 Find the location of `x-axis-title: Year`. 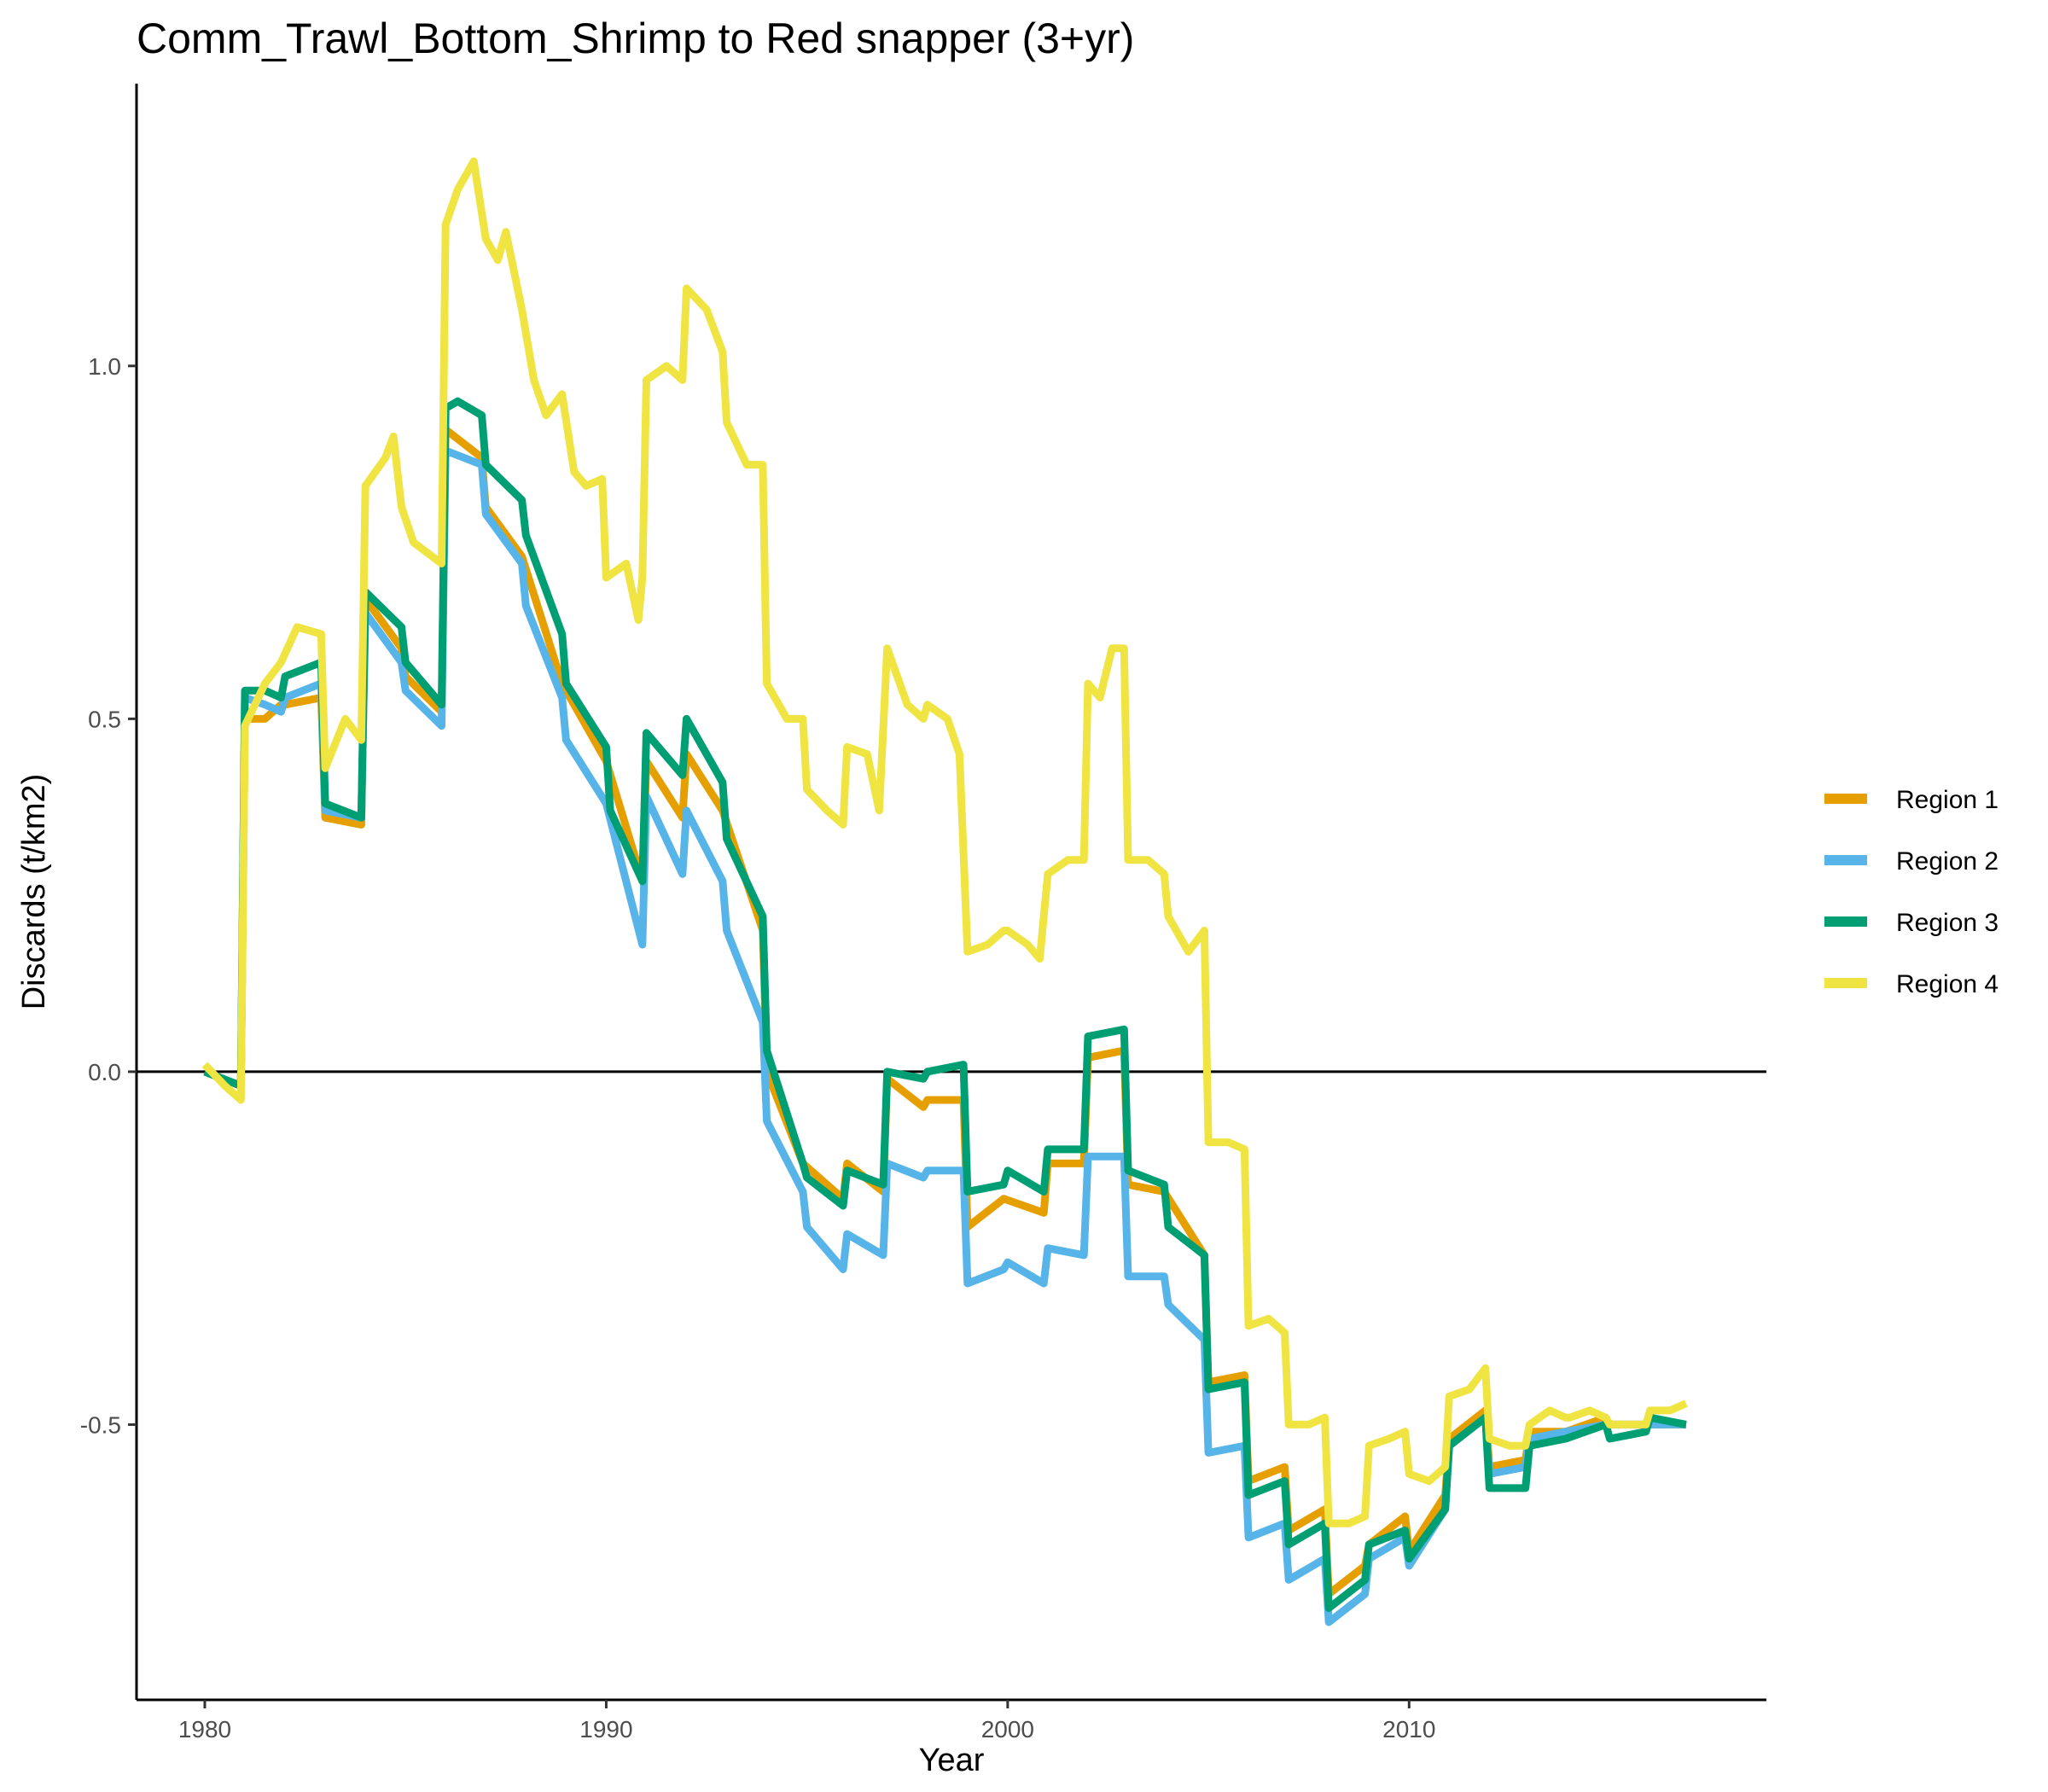

x-axis-title: Year is located at coordinates (952, 1760).